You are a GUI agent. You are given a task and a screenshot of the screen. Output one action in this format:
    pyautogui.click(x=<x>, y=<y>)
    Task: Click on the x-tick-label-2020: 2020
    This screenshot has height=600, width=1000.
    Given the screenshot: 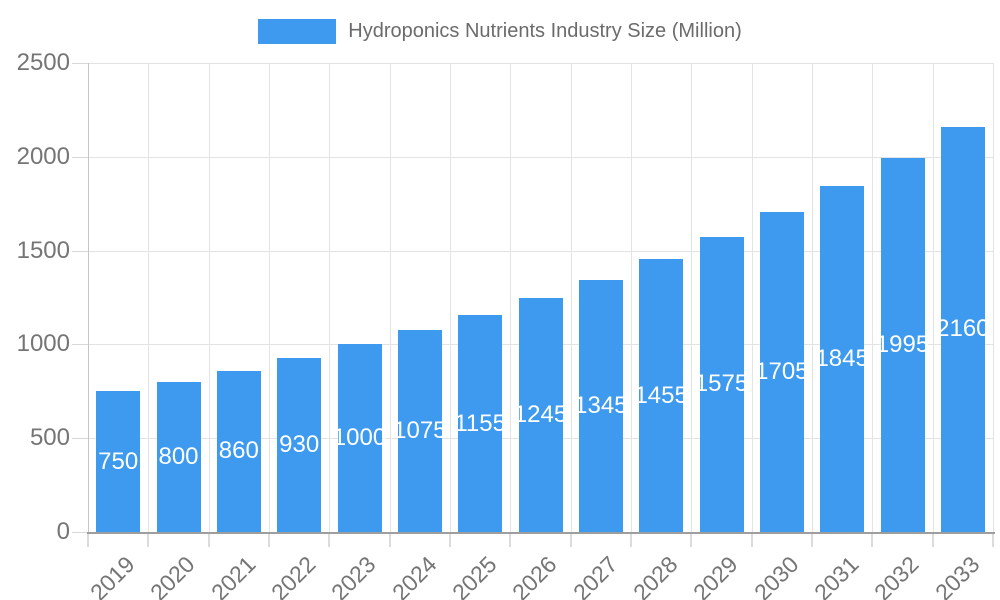 What is the action you would take?
    pyautogui.click(x=172, y=575)
    